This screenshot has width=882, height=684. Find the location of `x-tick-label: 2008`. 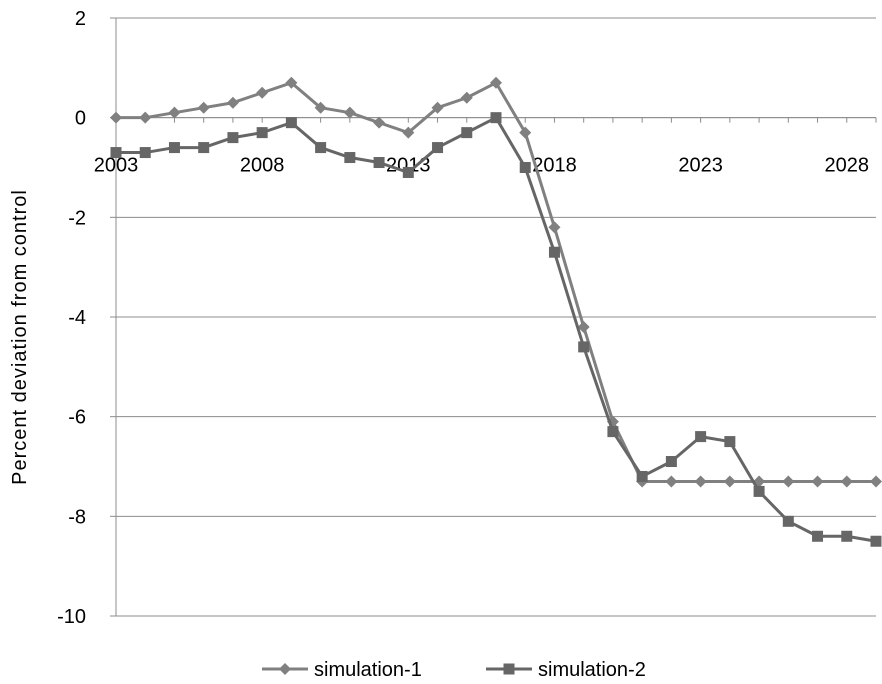

x-tick-label: 2008 is located at coordinates (262, 166).